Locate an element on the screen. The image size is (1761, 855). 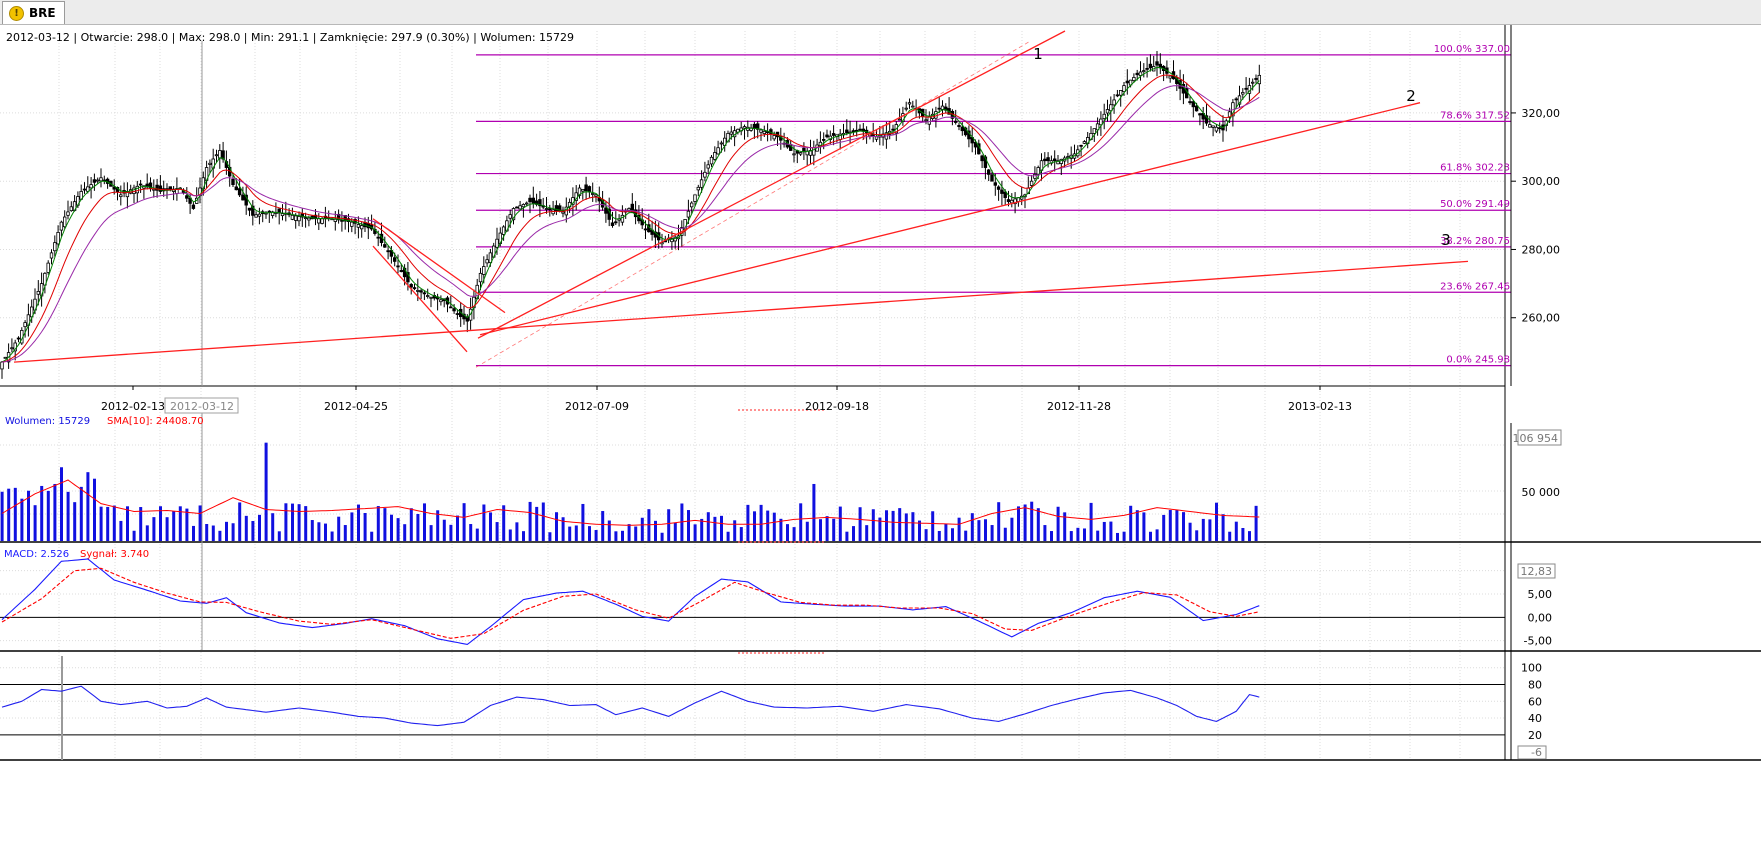
oscillator-panel: 100 80 60 40 20 -6 is located at coordinates (774, 711).